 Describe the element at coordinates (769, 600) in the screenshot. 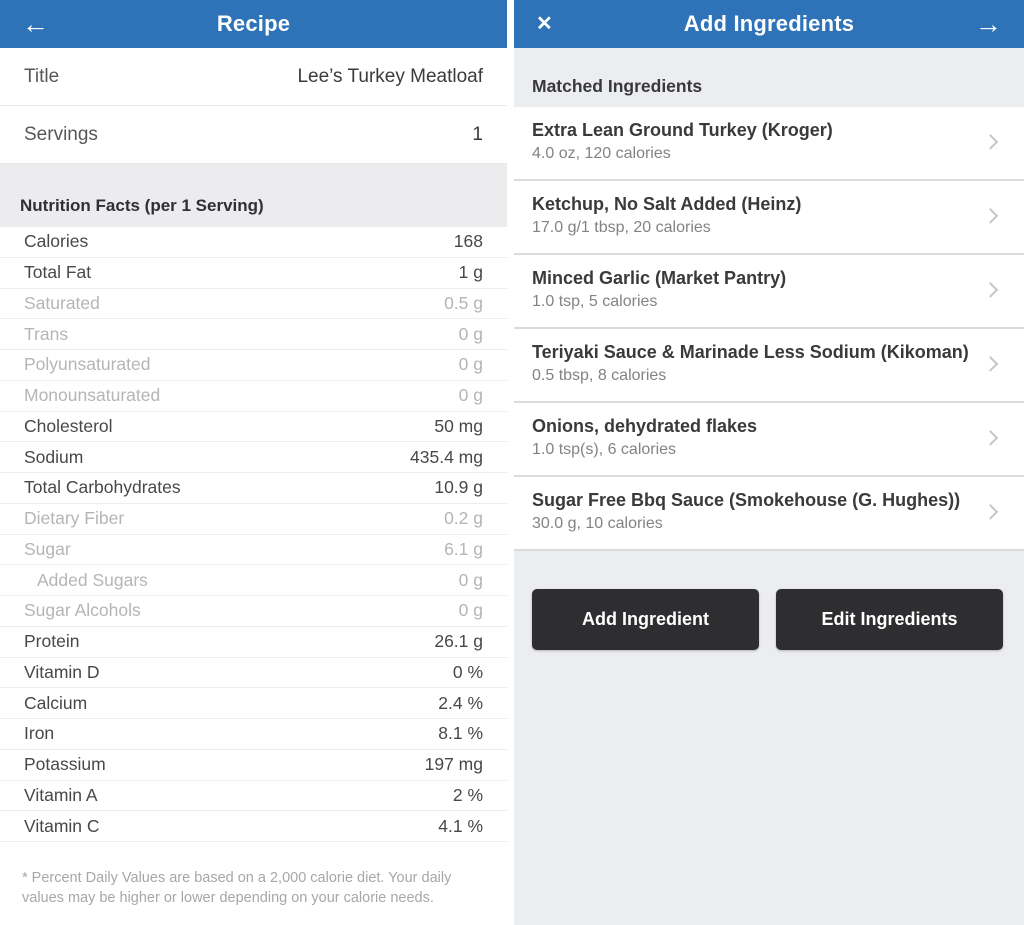

I see `ingredient-actions: Add Ingredient Edit Ingredients` at that location.